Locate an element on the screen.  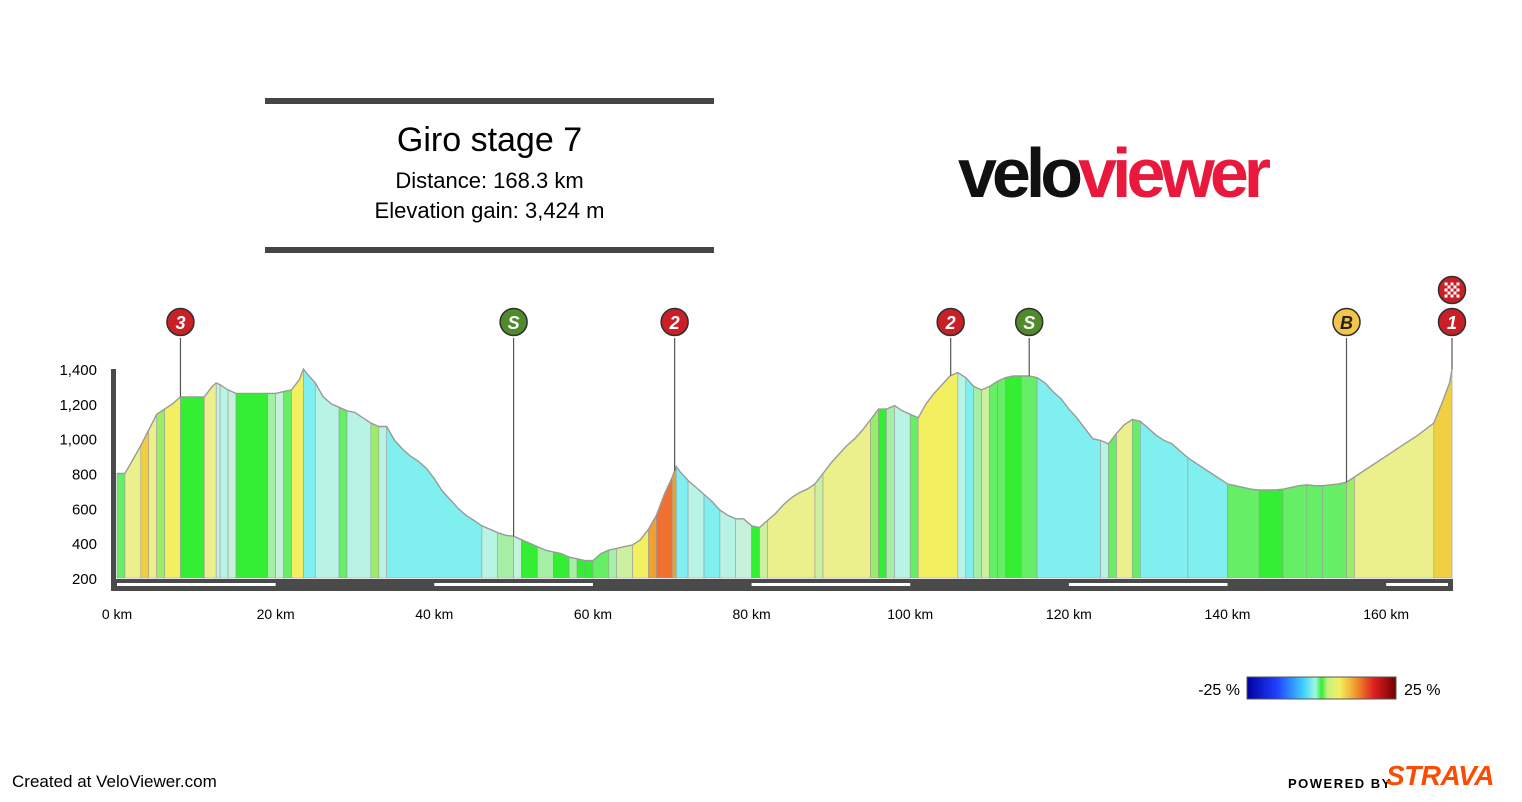
x-tick-label: 40 km is located at coordinates (434, 614).